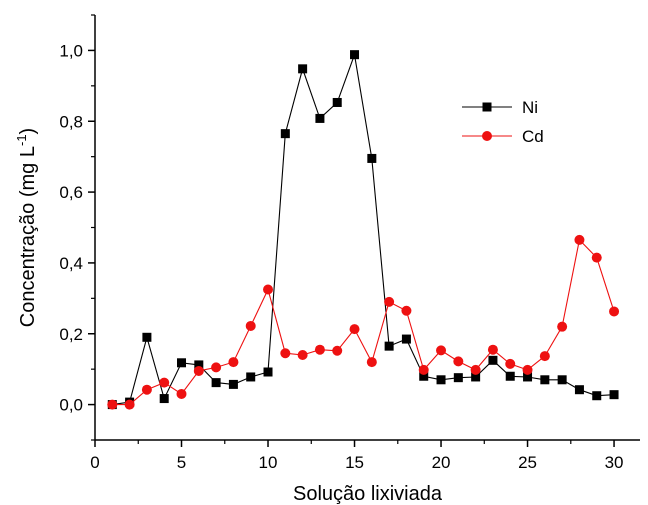 The image size is (648, 505). I want to click on legend-marker-circle, so click(487, 136).